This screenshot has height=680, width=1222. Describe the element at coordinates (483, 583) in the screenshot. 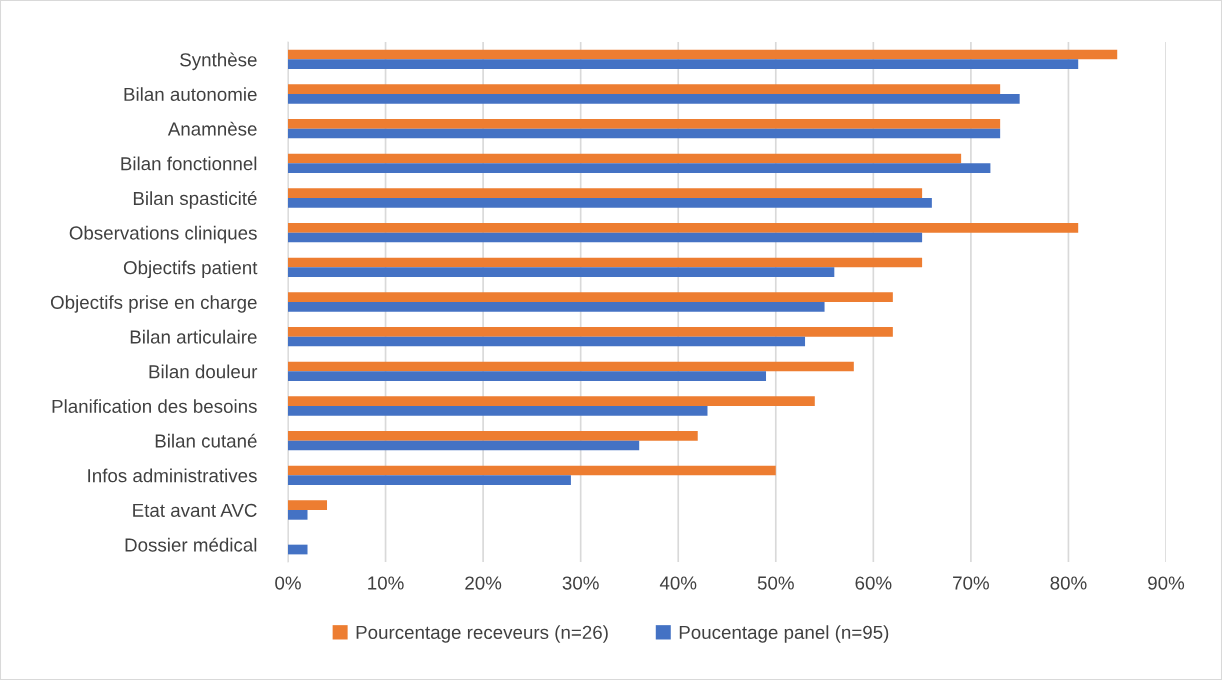

I see `x-tick-label: 20%` at that location.